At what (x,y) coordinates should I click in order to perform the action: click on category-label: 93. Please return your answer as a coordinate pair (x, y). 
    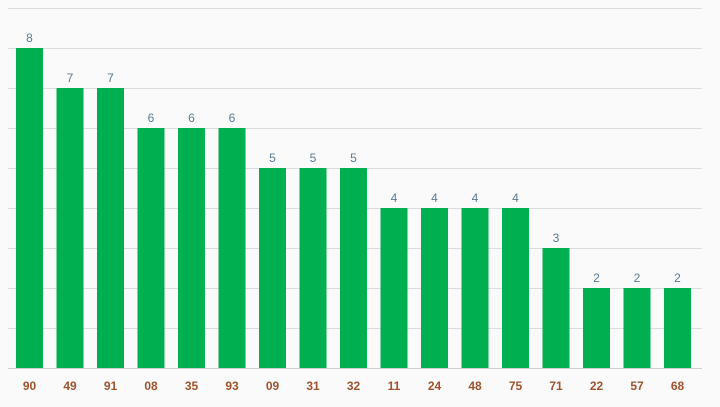
    Looking at the image, I should click on (232, 386).